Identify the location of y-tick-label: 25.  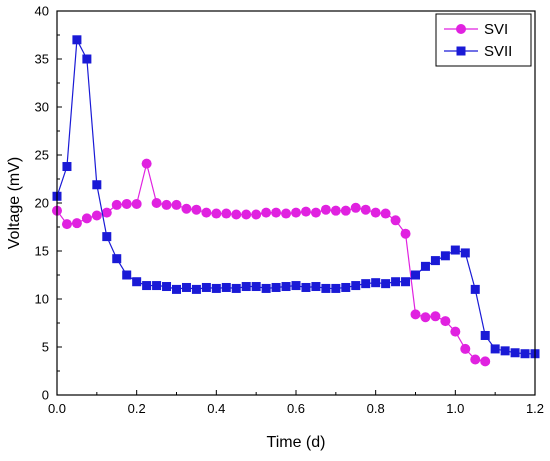
(42, 155).